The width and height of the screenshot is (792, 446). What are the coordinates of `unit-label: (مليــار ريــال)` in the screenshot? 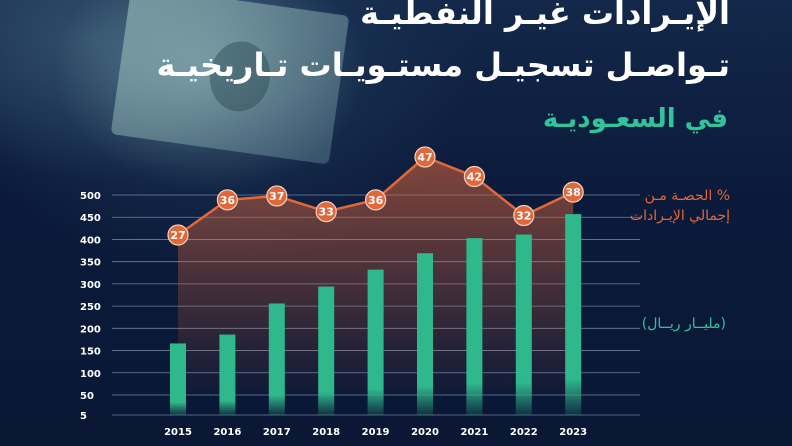 It's located at (683, 324).